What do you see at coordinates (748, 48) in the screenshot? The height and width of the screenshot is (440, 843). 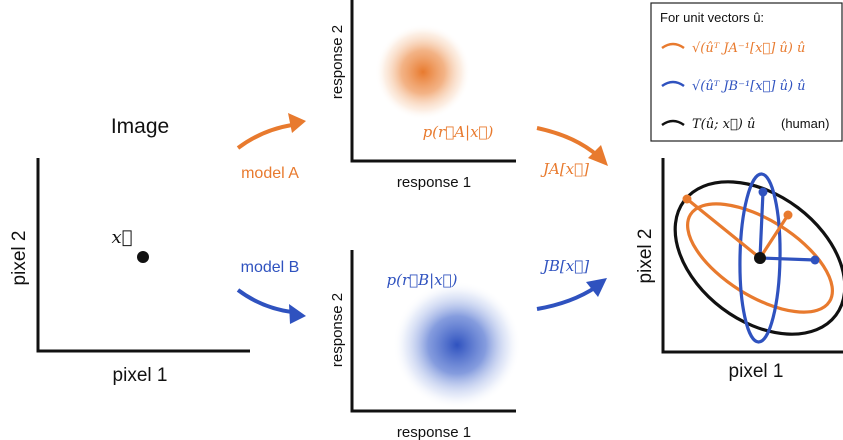 I see `legend-entry-a: √(ûᵀ JA⁻¹[x⃗] û) û` at bounding box center [748, 48].